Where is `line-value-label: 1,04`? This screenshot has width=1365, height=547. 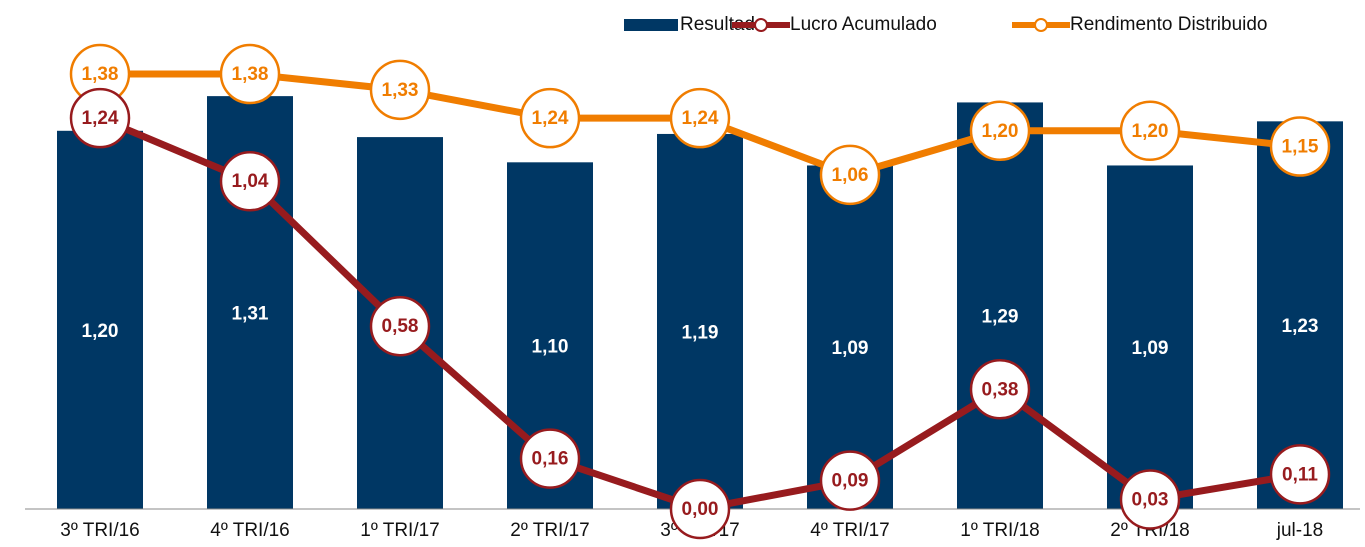
line-value-label: 1,04 is located at coordinates (250, 181).